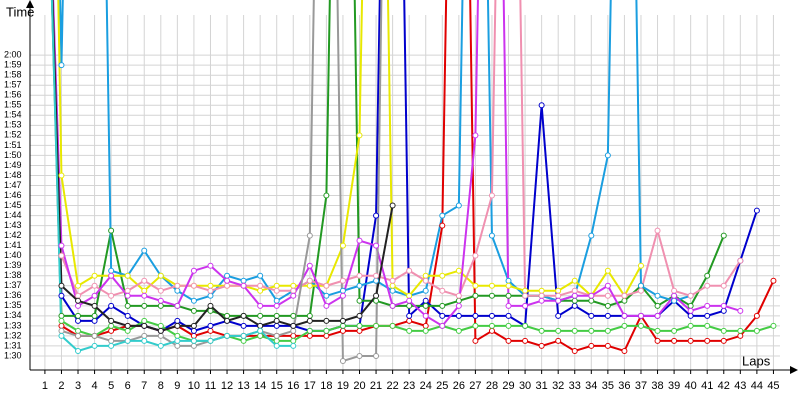  Describe the element at coordinates (78, 386) in the screenshot. I see `x-tick-label: 3` at that location.